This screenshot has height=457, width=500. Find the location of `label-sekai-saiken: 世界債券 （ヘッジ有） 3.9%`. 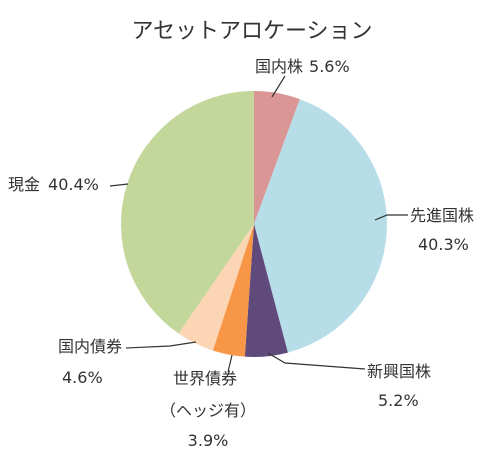

label-sekai-saiken: 世界債券 （ヘッジ有） 3.9% is located at coordinates (208, 409).